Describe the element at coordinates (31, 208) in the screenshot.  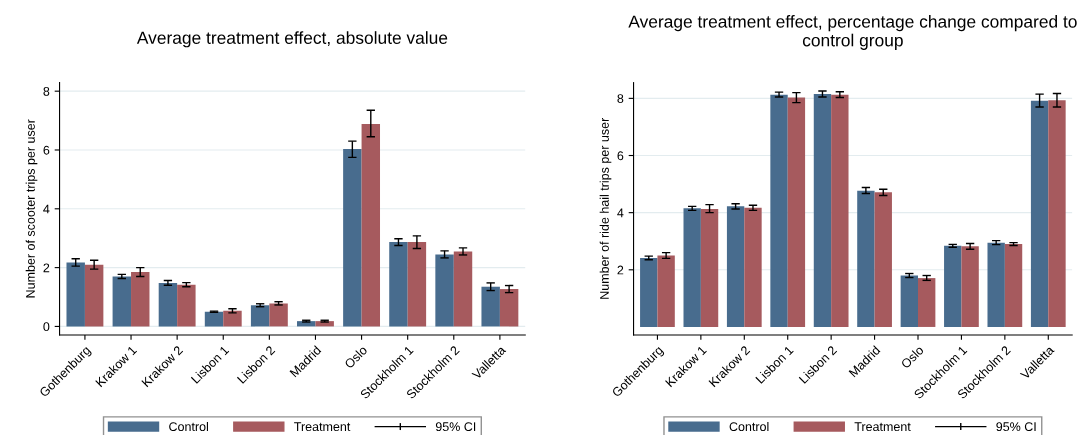
I see `y-axis-title: Number of scooter trips per user` at that location.